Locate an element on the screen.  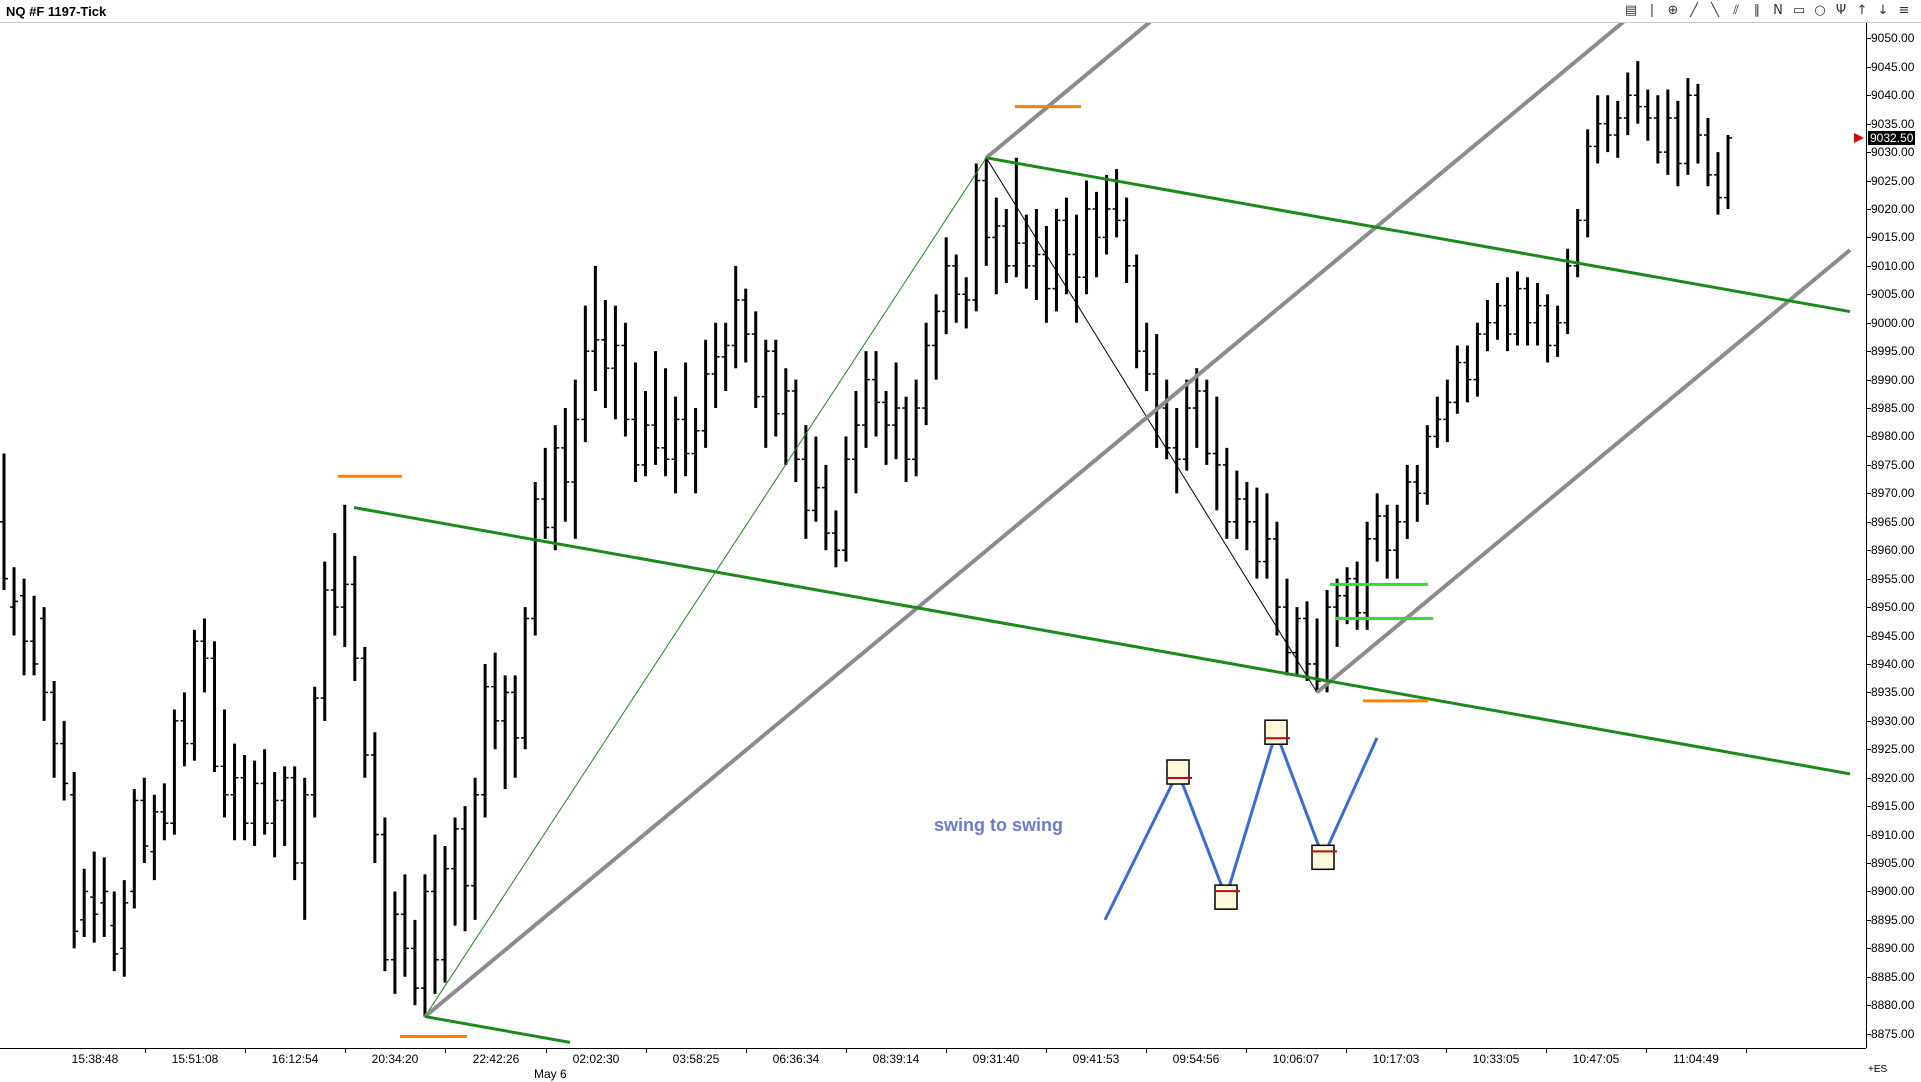
time-tick-label: 15:51:08 is located at coordinates (195, 1059).